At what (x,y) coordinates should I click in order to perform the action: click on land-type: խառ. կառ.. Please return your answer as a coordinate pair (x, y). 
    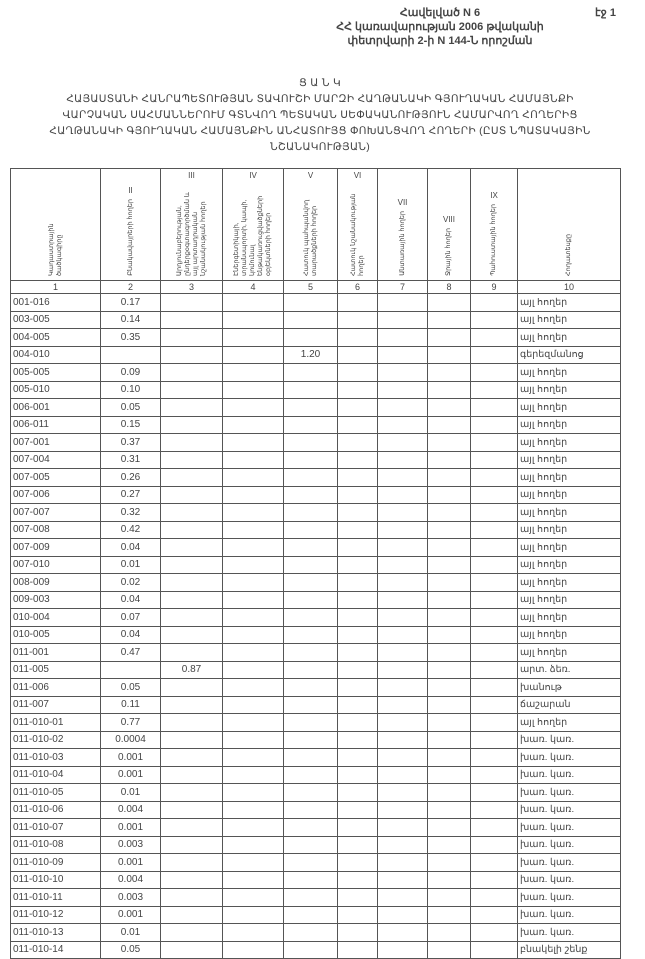
    Looking at the image, I should click on (569, 739).